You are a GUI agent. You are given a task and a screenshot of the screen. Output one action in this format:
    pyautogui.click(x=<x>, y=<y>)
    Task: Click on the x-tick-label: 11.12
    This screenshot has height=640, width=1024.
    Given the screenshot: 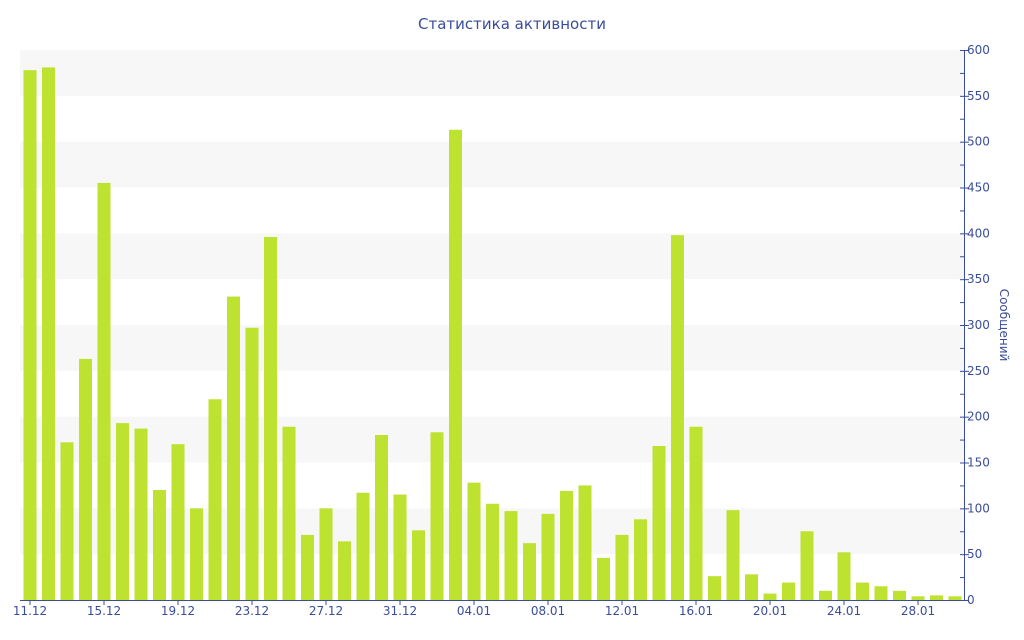 What is the action you would take?
    pyautogui.click(x=30, y=611)
    